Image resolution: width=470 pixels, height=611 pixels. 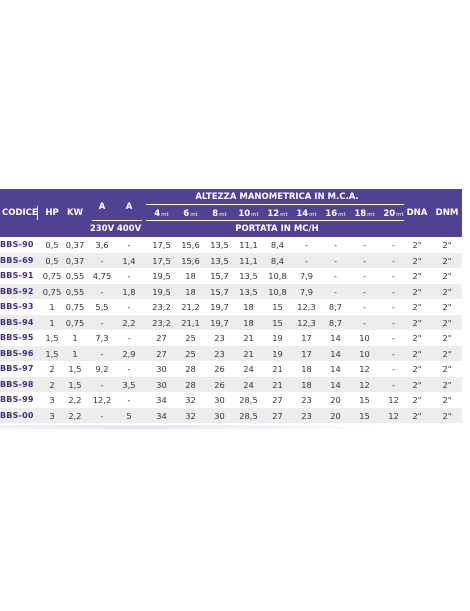 What do you see at coordinates (248, 369) in the screenshot?
I see `row-flow: 24` at bounding box center [248, 369].